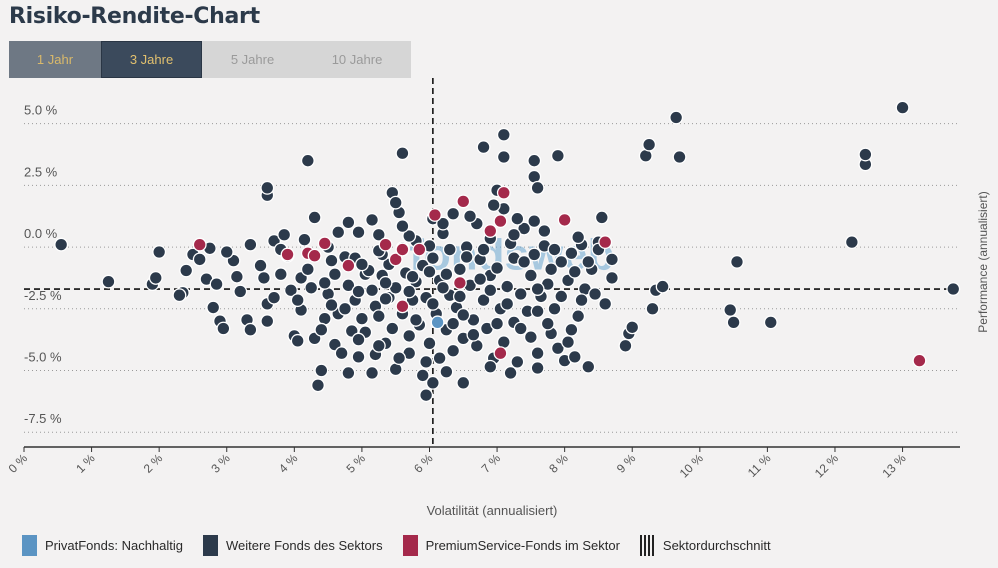 The height and width of the screenshot is (568, 998). I want to click on tab-1-jahr: 1 Jahr, so click(55, 59).